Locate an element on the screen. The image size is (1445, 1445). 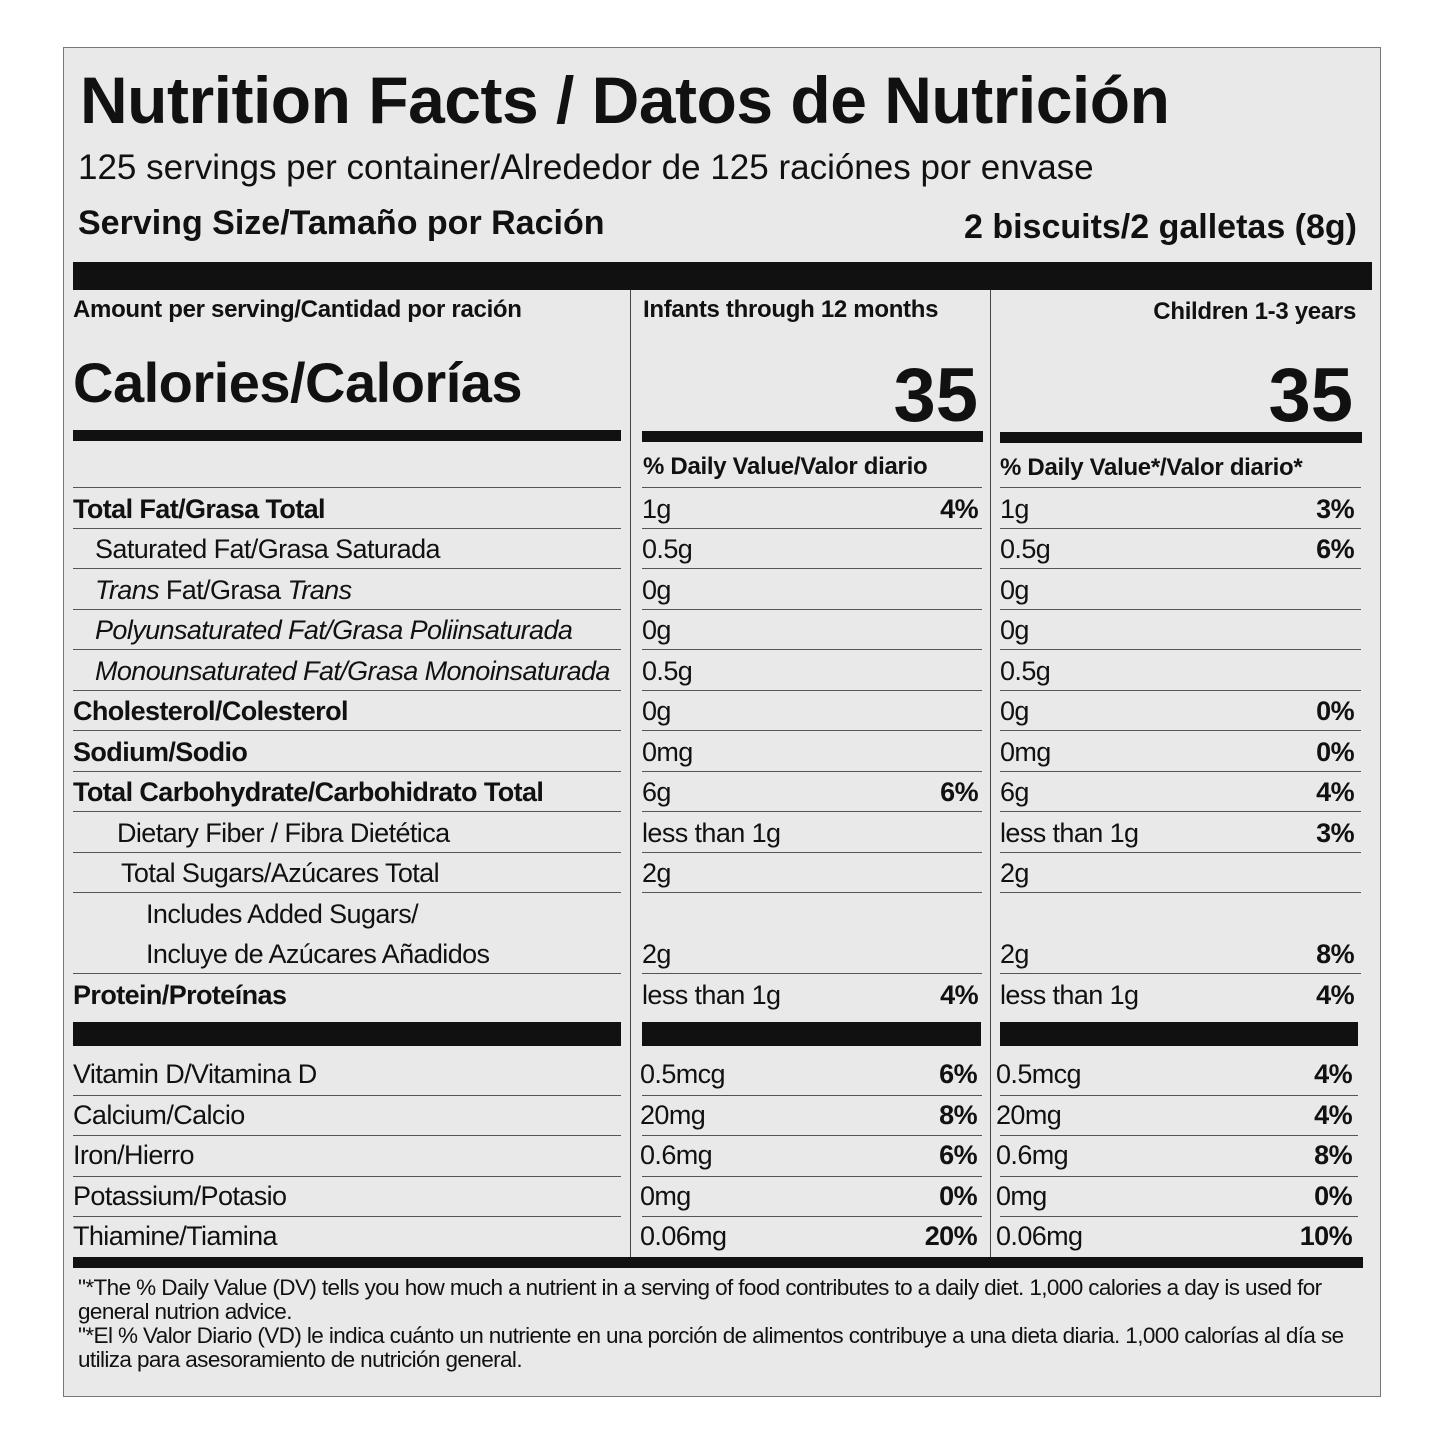
infant-amount: 0.5mcg is located at coordinates (683, 1074).